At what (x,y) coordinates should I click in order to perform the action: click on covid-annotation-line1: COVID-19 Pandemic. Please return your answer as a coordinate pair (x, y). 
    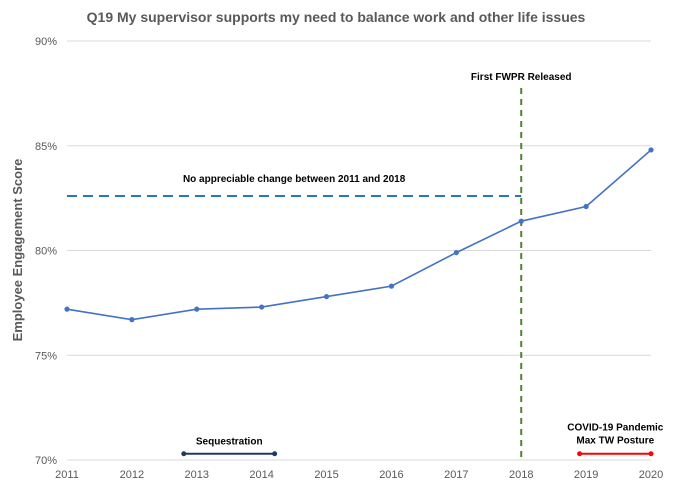
    Looking at the image, I should click on (615, 428).